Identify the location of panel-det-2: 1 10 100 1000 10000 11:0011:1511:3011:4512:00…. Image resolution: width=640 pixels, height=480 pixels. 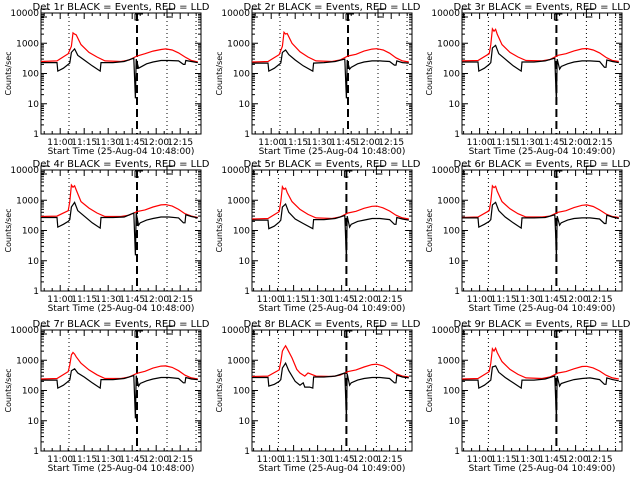
(318, 79).